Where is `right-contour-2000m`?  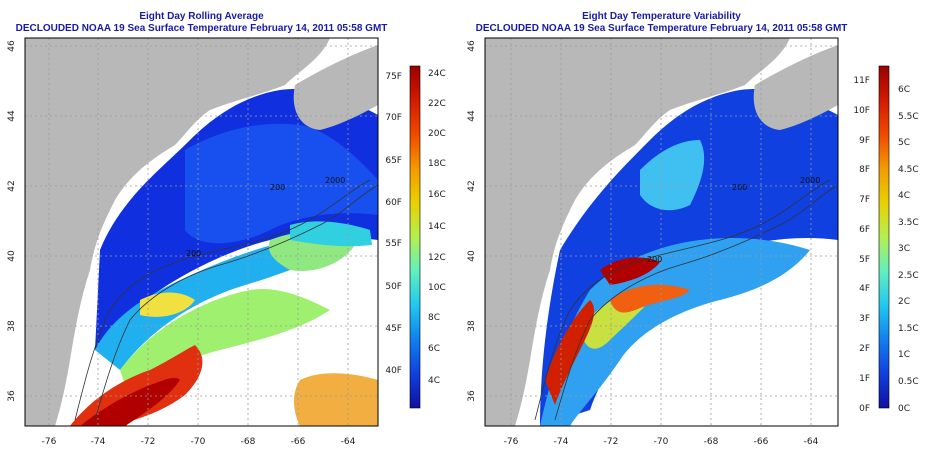
right-contour-2000m is located at coordinates (696, 302).